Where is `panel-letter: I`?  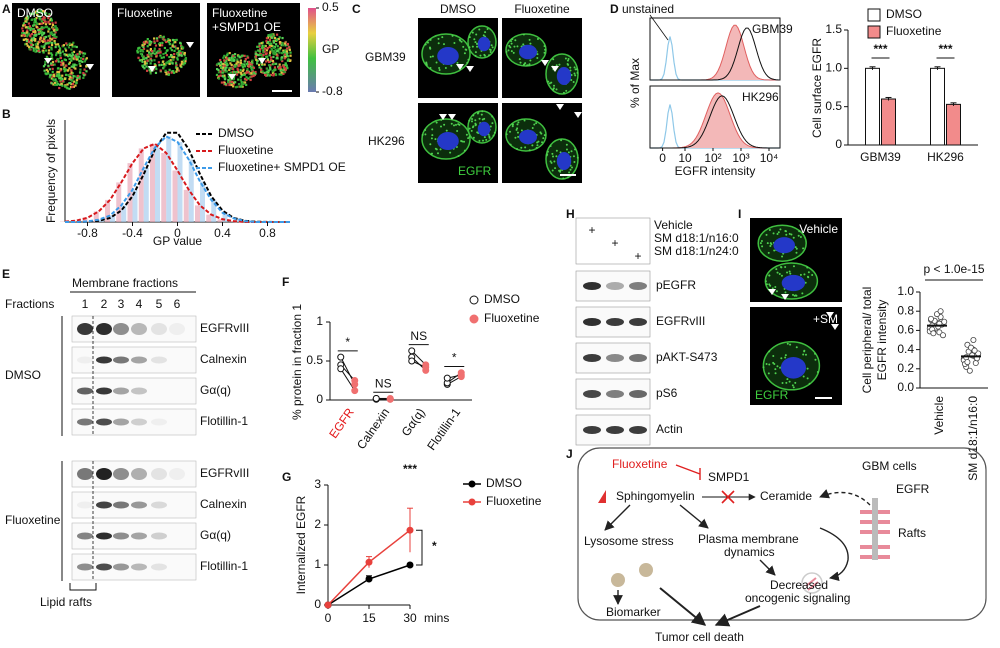
panel-letter: I is located at coordinates (739, 214).